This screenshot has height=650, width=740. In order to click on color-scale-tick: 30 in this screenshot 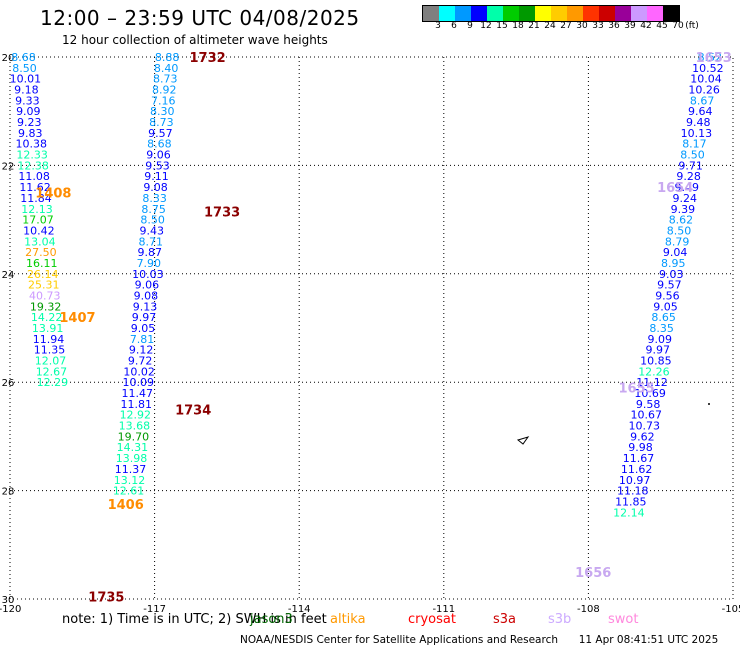, I will do `click(582, 26)`.